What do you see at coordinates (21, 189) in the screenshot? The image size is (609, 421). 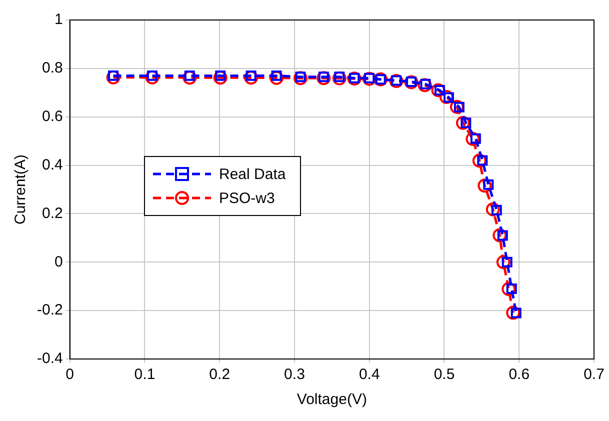 I see `y-axis-title: Current(A)` at bounding box center [21, 189].